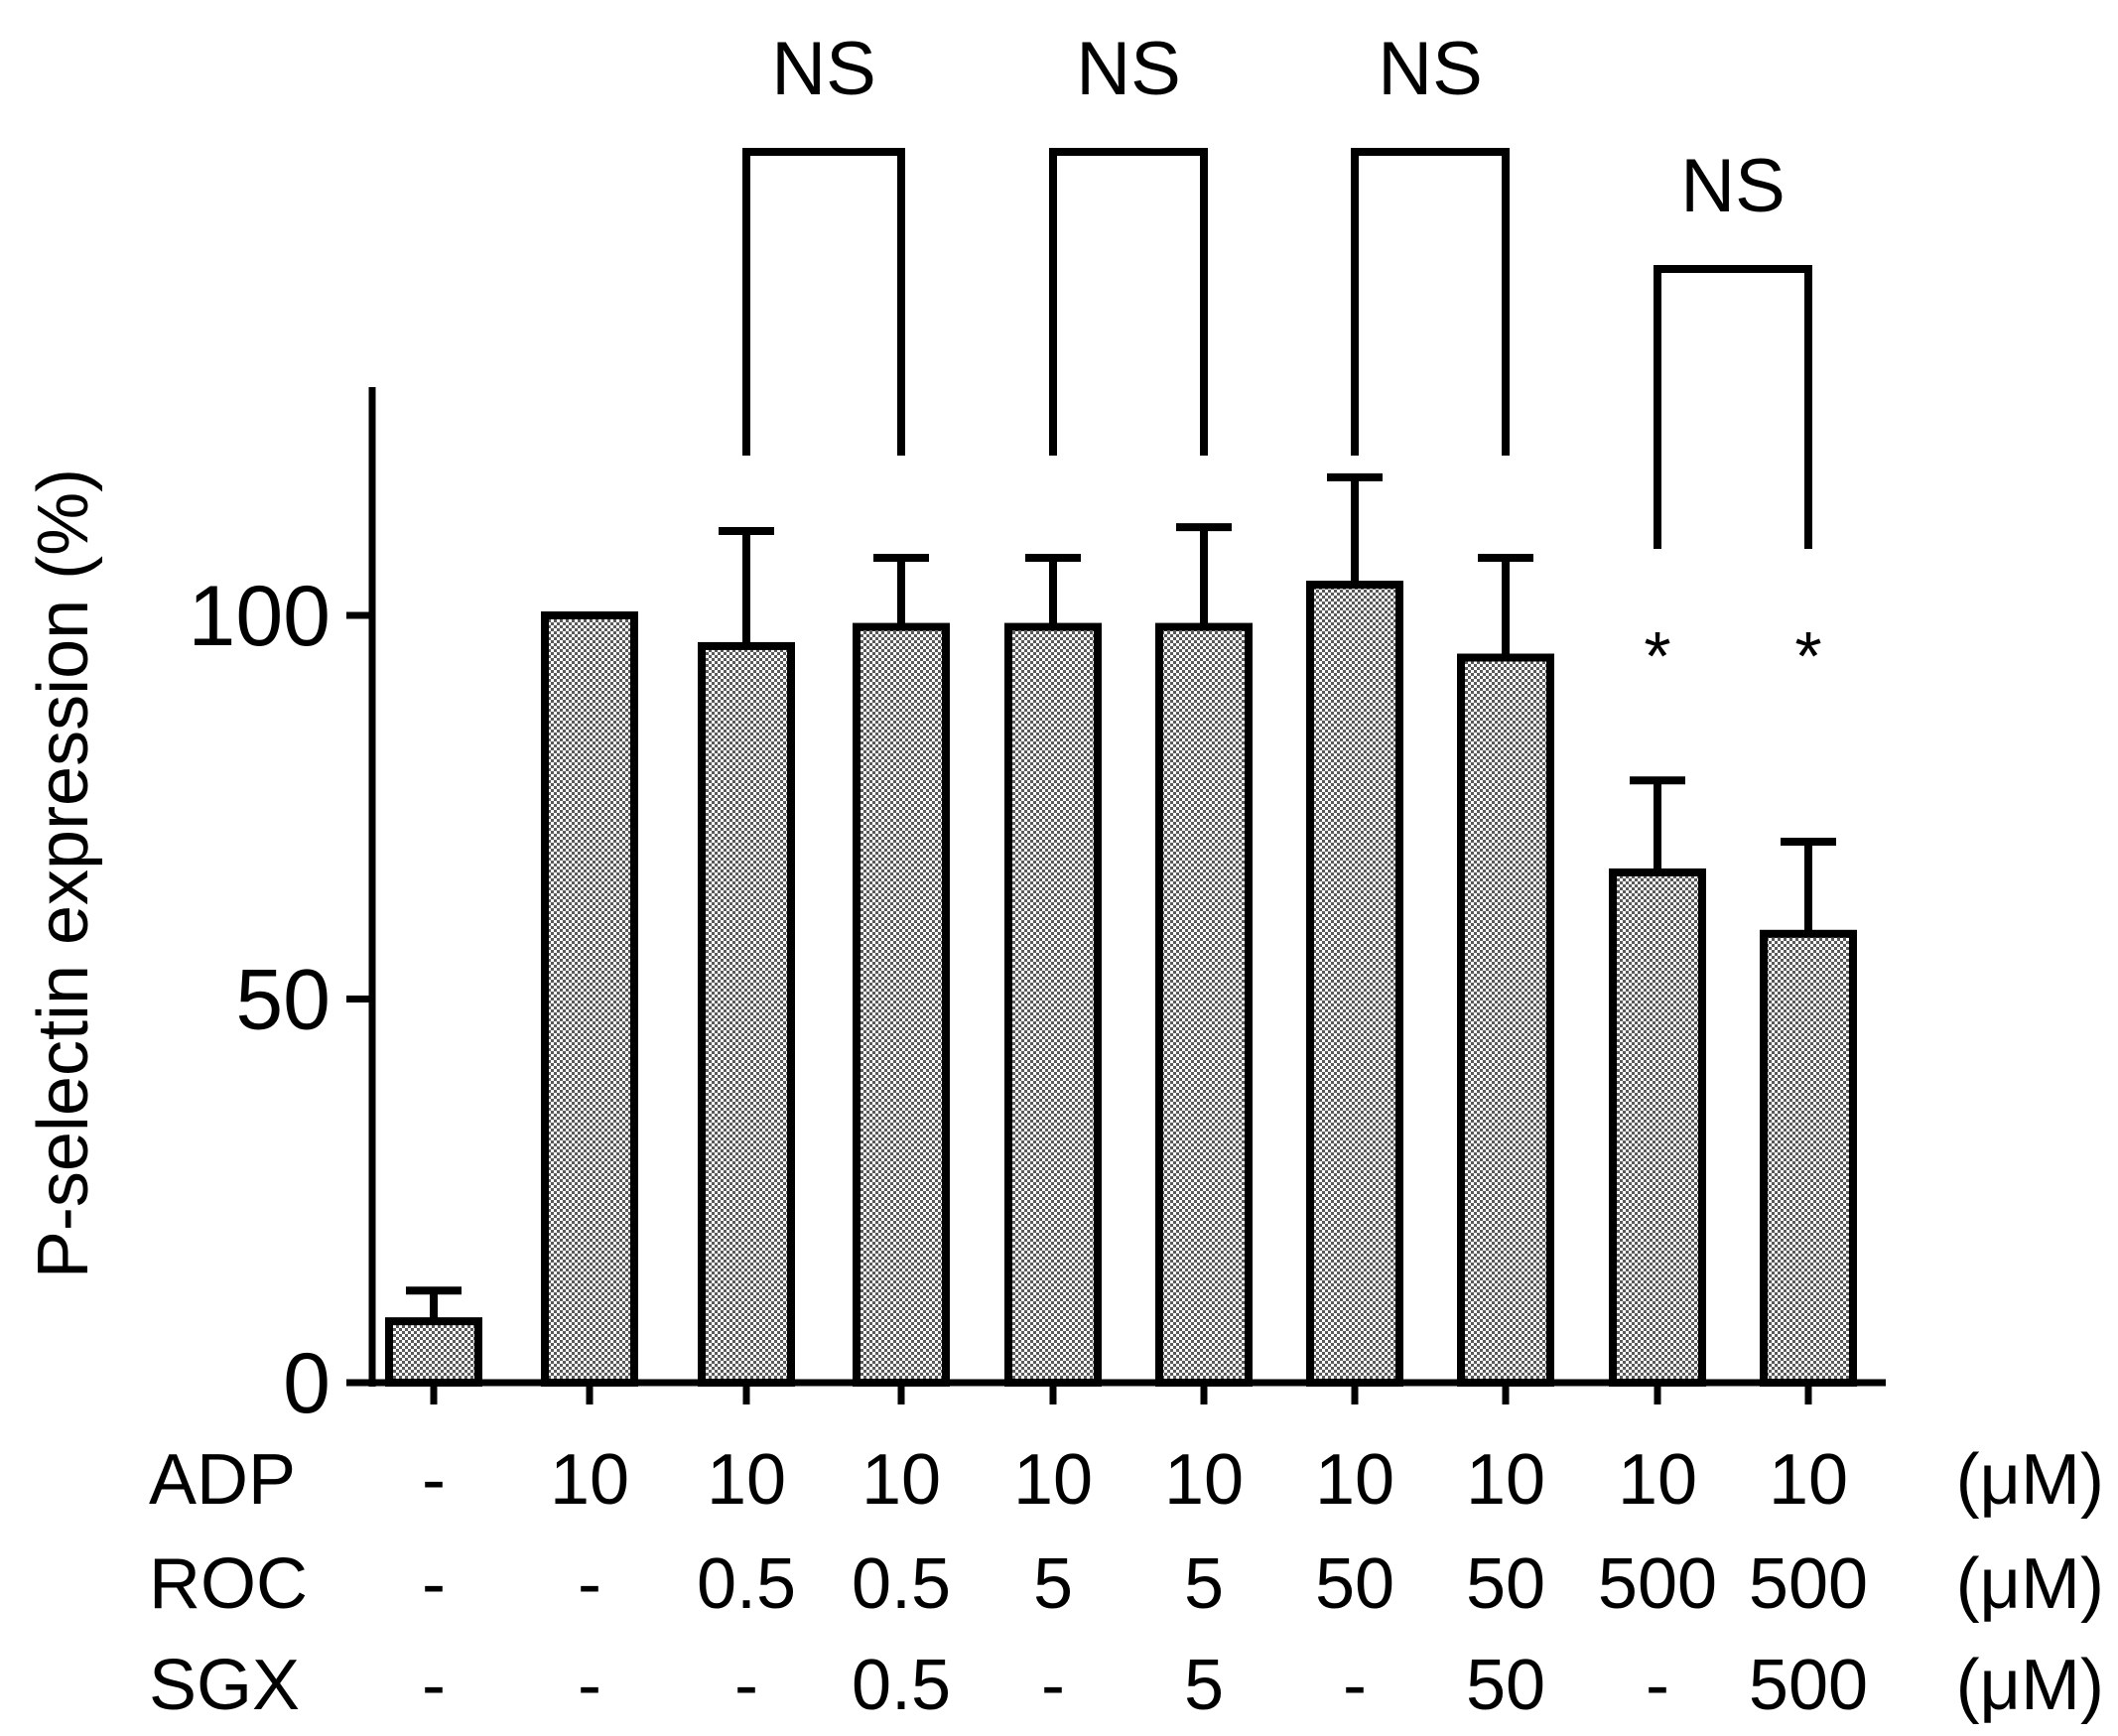 This screenshot has height=1736, width=2118. Describe the element at coordinates (229, 1584) in the screenshot. I see `condition-row-label: ROC` at that location.